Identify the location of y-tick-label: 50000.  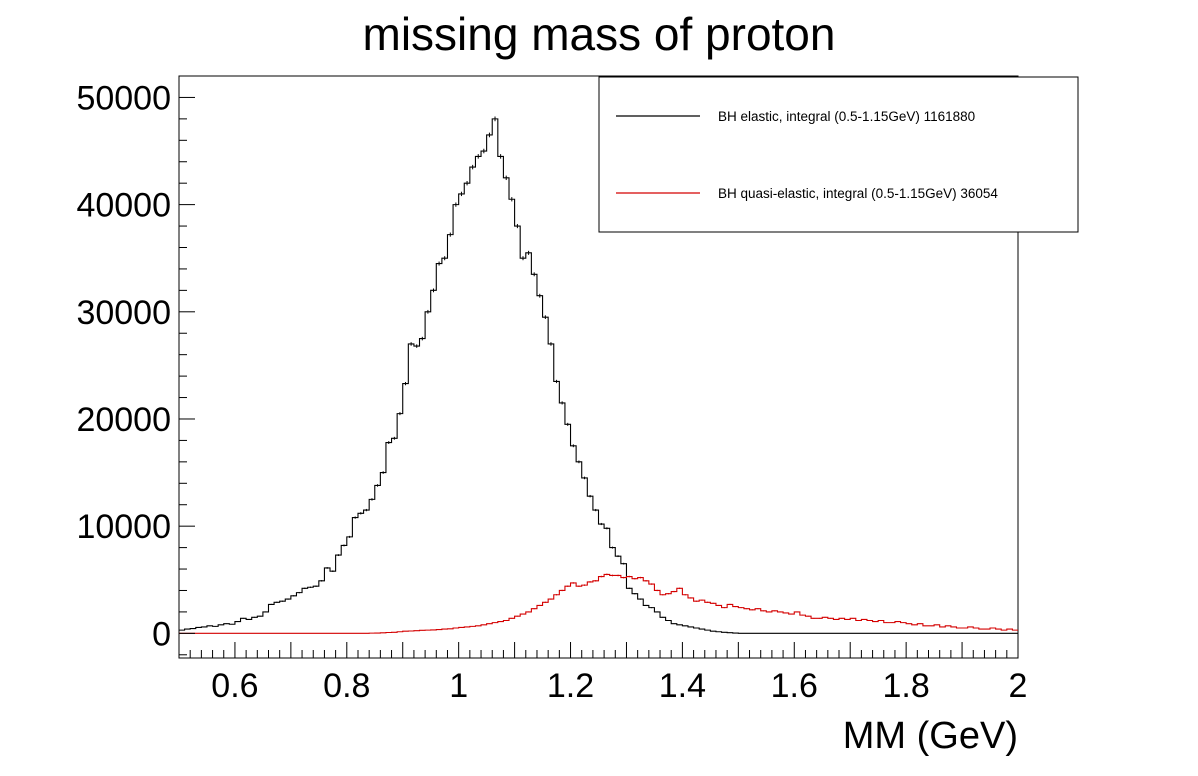
(123, 98).